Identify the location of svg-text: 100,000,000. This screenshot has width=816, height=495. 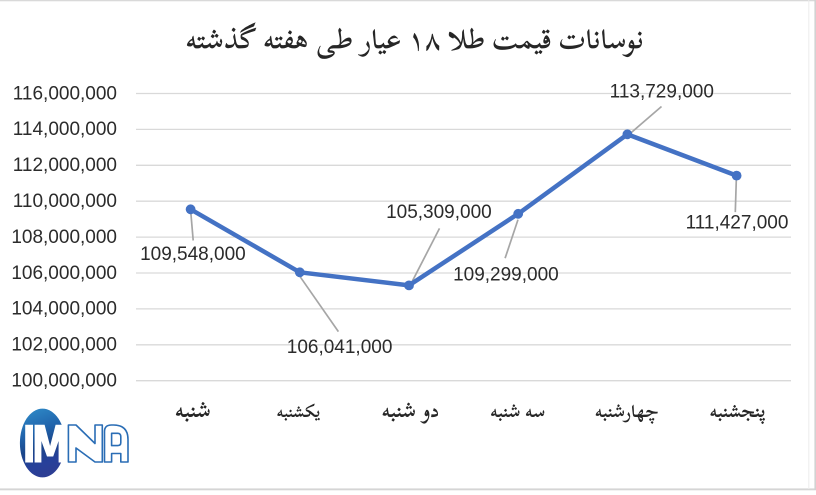
(64, 381).